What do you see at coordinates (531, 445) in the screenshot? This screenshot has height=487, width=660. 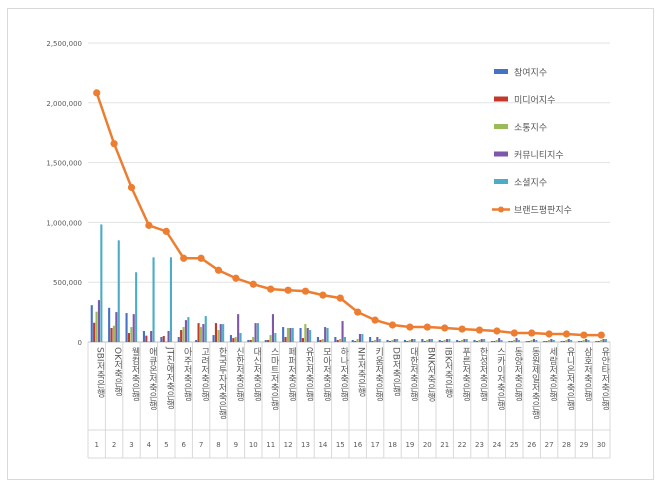 I see `x-rank-label: 26` at bounding box center [531, 445].